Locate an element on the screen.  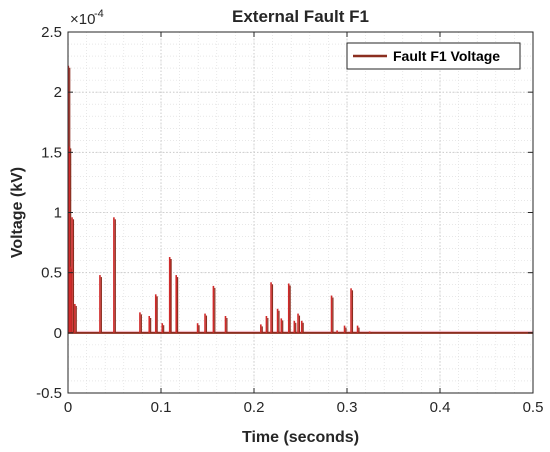
x-tick-label: 0.2 is located at coordinates (254, 407).